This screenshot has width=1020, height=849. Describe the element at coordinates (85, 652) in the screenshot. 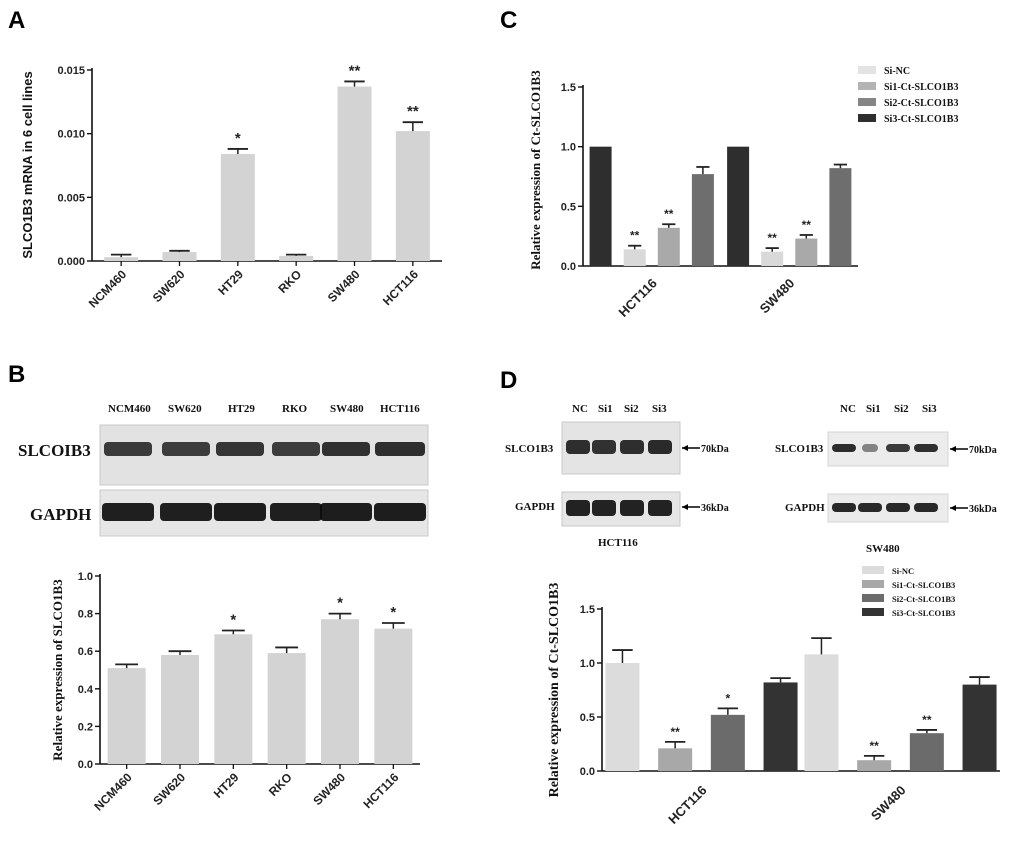

I see `y-tick-label: 0.6` at that location.